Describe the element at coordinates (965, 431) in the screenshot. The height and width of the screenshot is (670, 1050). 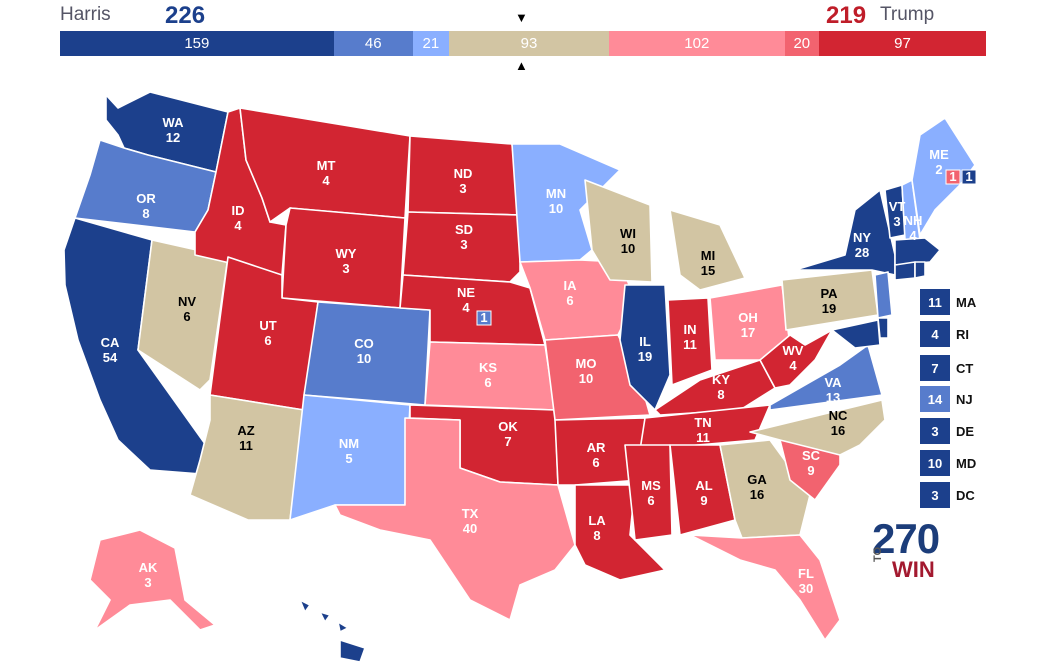
I see `ne-abbr: DE` at that location.